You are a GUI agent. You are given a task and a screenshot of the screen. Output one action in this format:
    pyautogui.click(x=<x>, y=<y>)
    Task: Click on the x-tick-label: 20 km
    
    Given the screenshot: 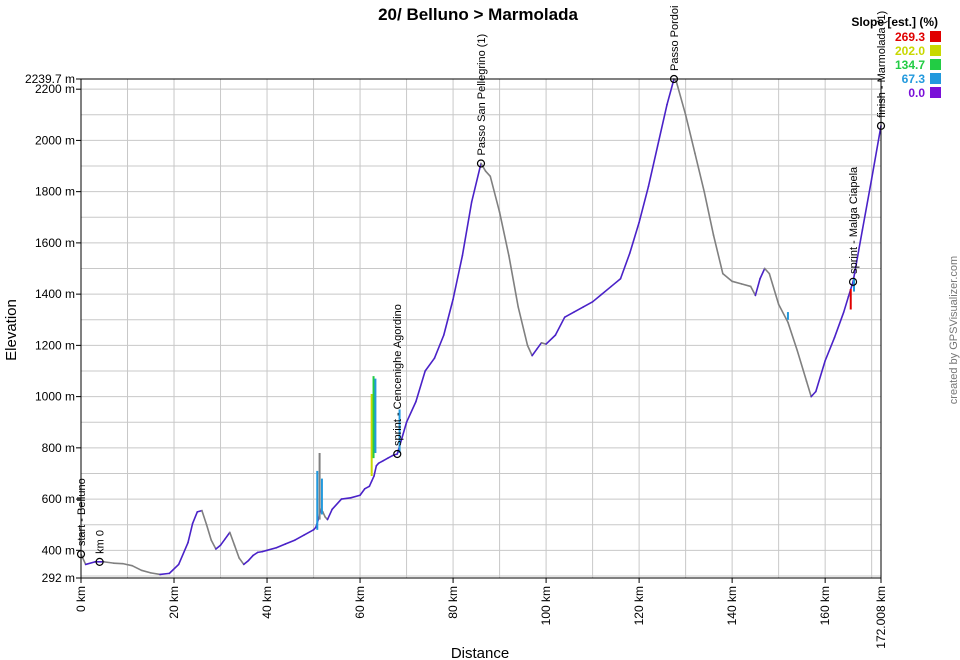 What is the action you would take?
    pyautogui.click(x=174, y=602)
    